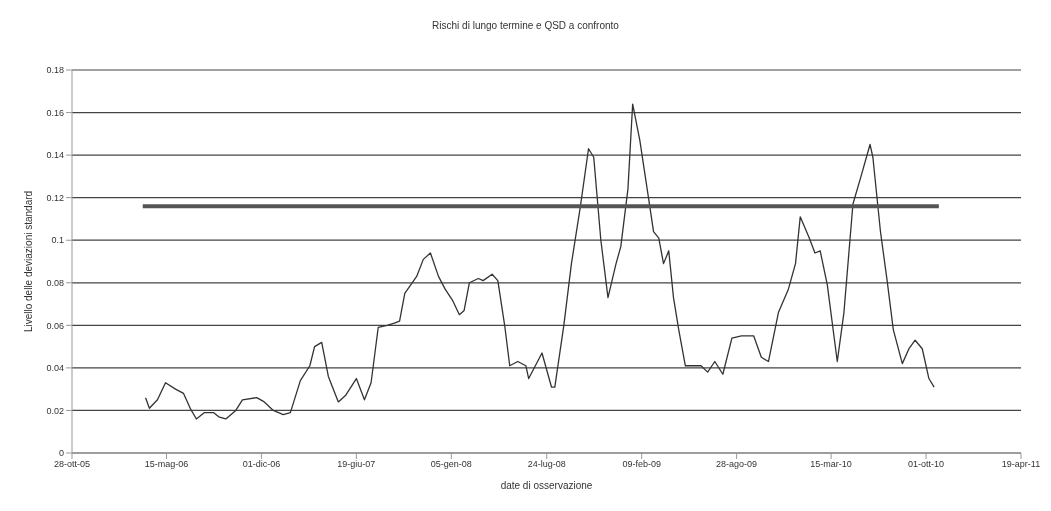 The height and width of the screenshot is (511, 1051). Describe the element at coordinates (525, 26) in the screenshot. I see `chart-title: Rischi di lungo termine e QSD a confronto` at that location.